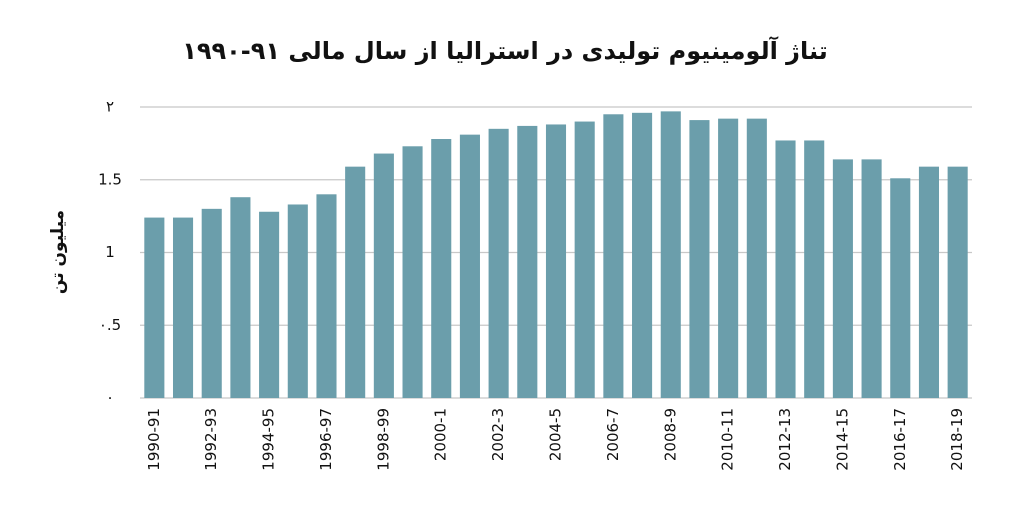 The height and width of the screenshot is (508, 1010). Describe the element at coordinates (957, 439) in the screenshot. I see `x-tick-label: 2018-19` at that location.